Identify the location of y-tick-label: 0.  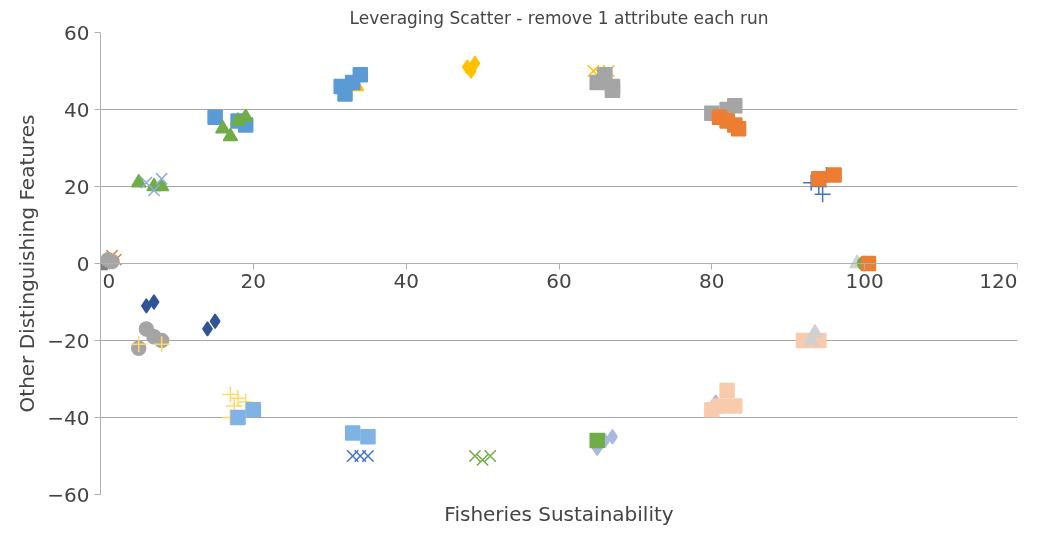
(83, 263).